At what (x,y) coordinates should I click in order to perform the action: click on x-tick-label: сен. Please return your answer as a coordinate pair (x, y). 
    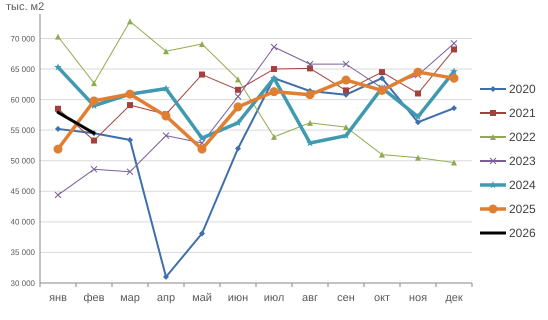
    Looking at the image, I should click on (346, 298).